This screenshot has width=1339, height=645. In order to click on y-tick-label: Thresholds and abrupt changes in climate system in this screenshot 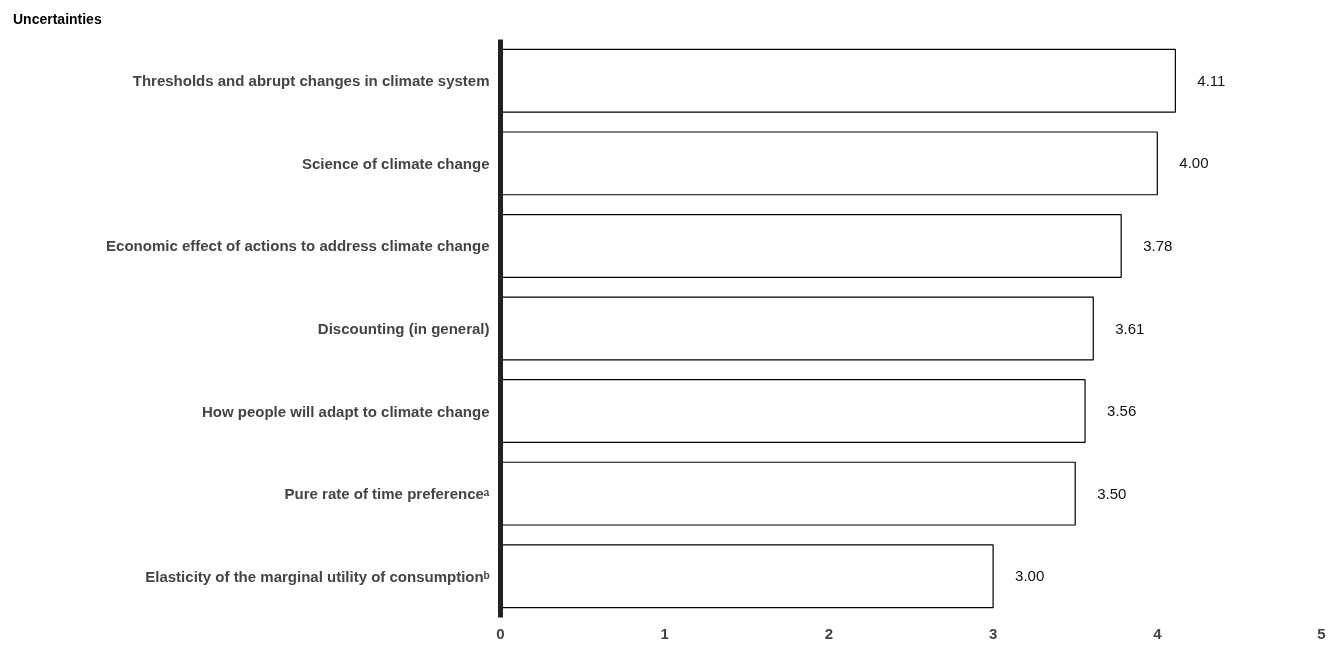, I will do `click(311, 81)`.